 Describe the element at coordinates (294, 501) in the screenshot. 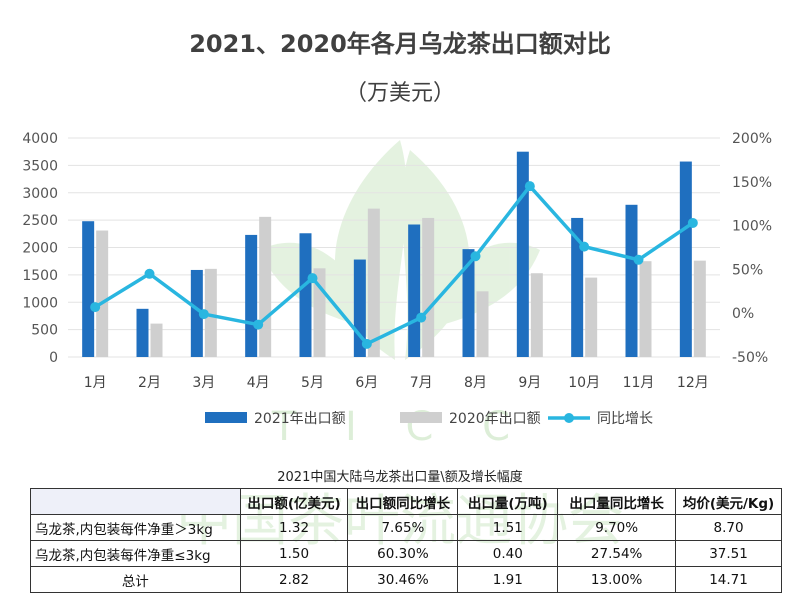

I see `table-header-cell: 出口额(亿美元)` at that location.